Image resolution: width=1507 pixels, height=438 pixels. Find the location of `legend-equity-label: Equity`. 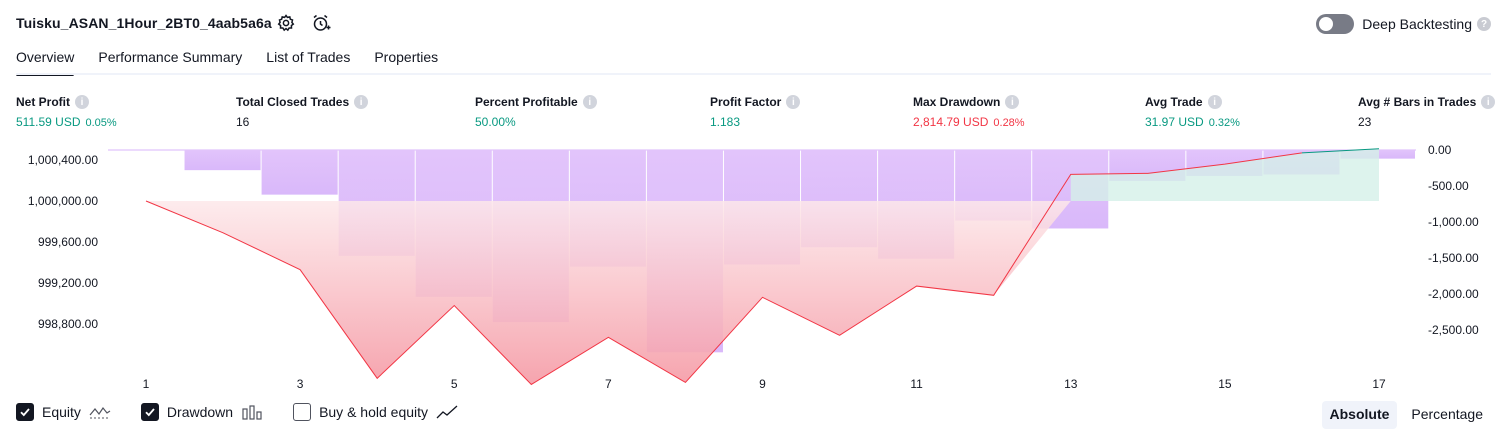

legend-equity-label: Equity is located at coordinates (61, 412).